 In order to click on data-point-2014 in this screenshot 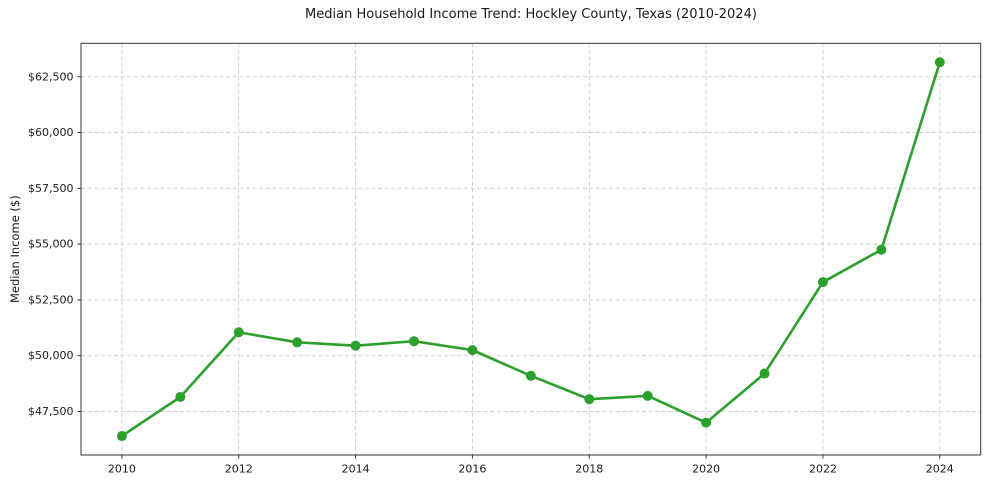, I will do `click(355, 345)`.